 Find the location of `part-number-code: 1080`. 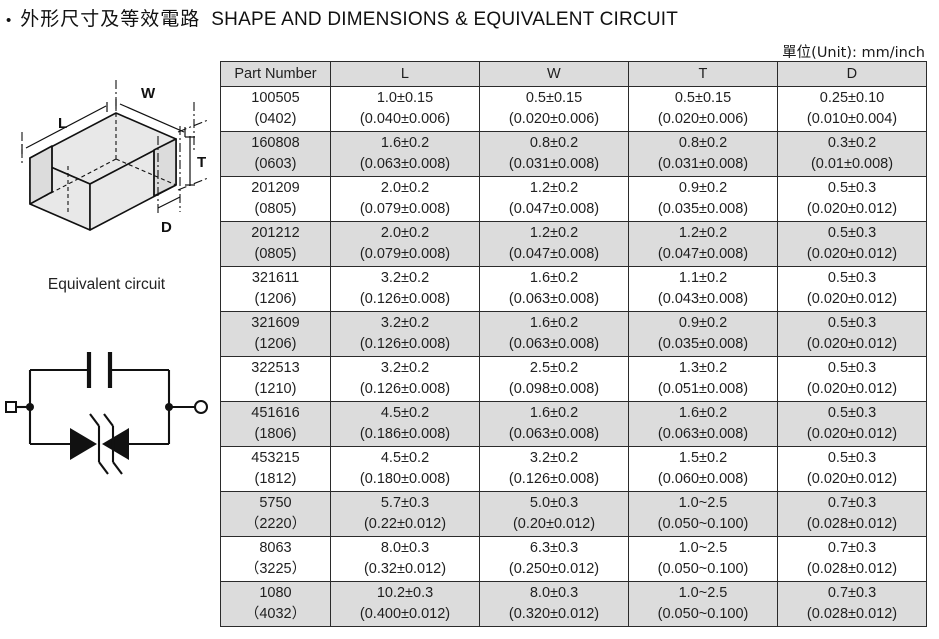

part-number-code: 1080 is located at coordinates (275, 593).